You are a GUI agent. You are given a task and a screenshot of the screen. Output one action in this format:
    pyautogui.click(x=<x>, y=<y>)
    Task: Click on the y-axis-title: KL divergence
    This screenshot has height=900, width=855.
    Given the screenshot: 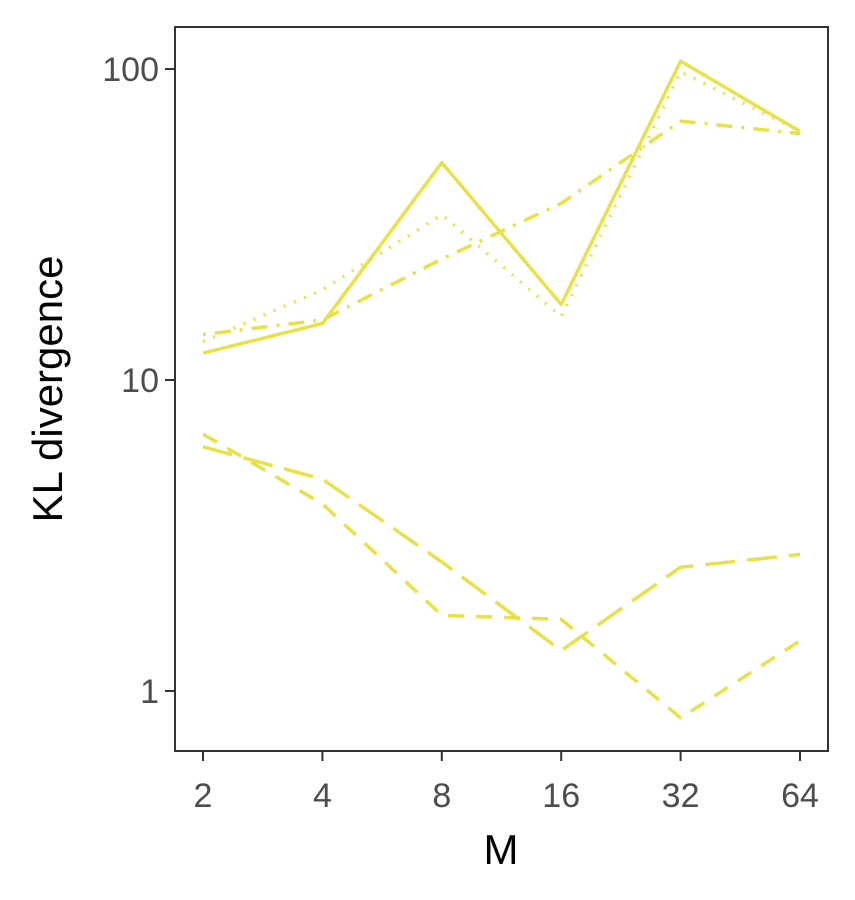 What is the action you would take?
    pyautogui.click(x=47, y=389)
    